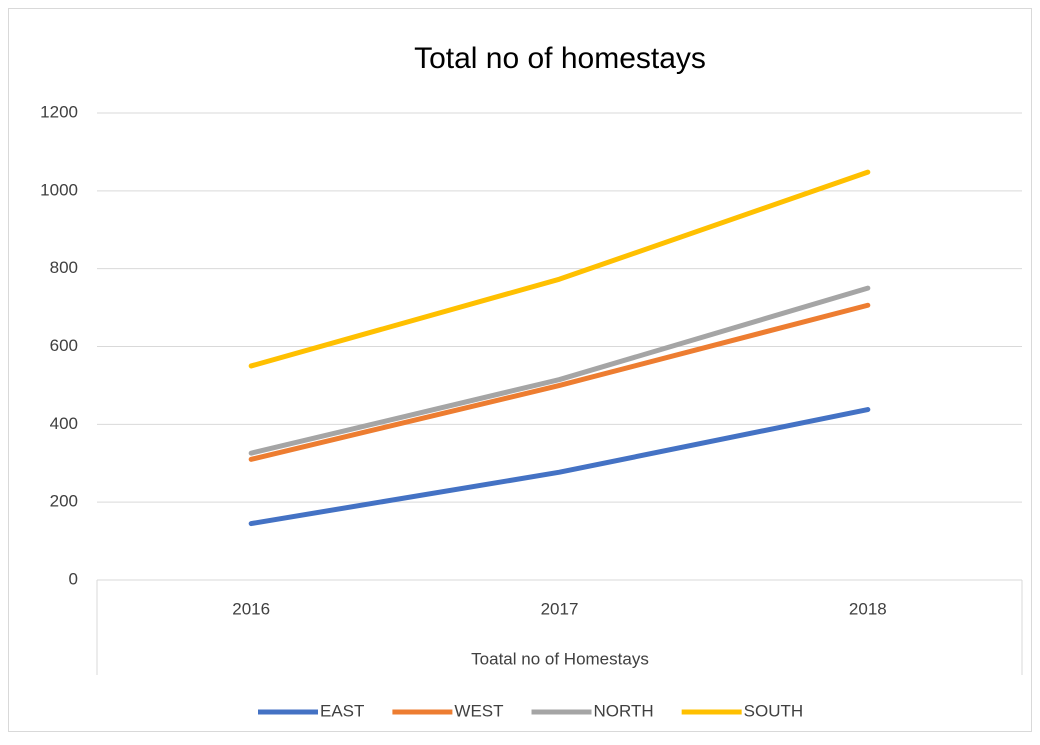 The image size is (1040, 745). Describe the element at coordinates (64, 267) in the screenshot. I see `y-tick-label: 800` at that location.